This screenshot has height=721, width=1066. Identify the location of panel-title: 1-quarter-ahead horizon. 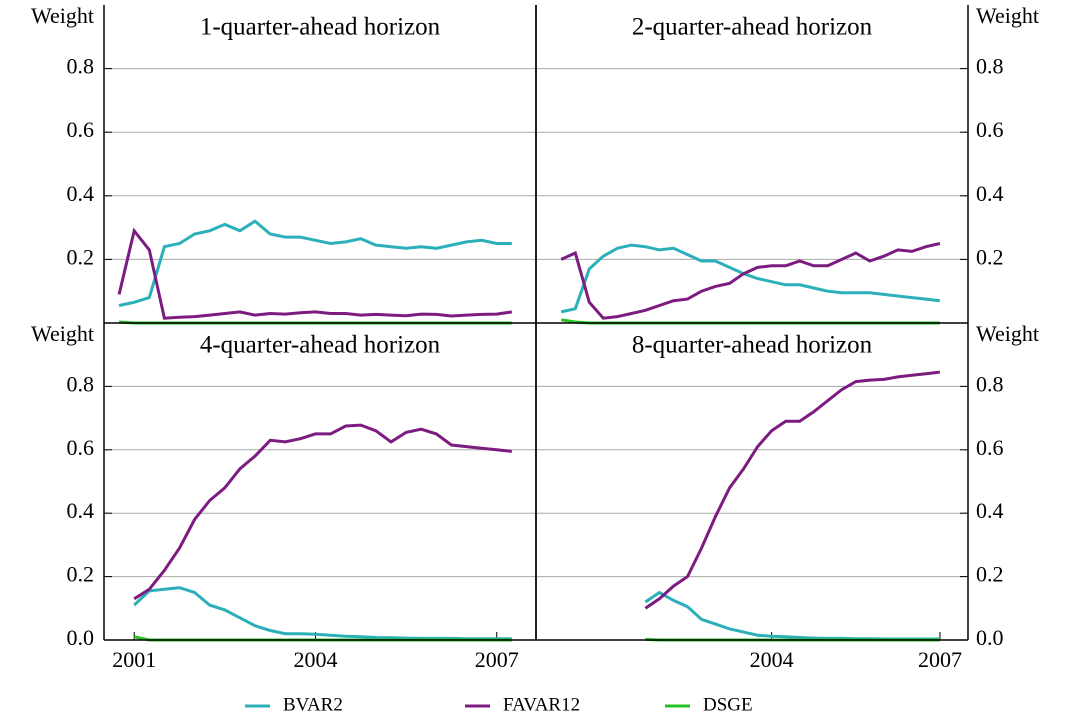
(320, 27).